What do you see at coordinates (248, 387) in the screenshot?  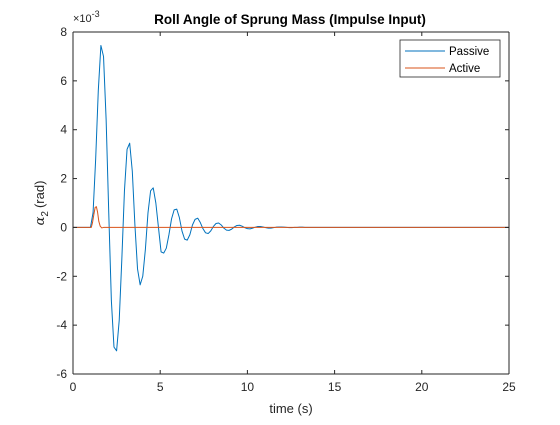 I see `x-tick-label-10: 10` at bounding box center [248, 387].